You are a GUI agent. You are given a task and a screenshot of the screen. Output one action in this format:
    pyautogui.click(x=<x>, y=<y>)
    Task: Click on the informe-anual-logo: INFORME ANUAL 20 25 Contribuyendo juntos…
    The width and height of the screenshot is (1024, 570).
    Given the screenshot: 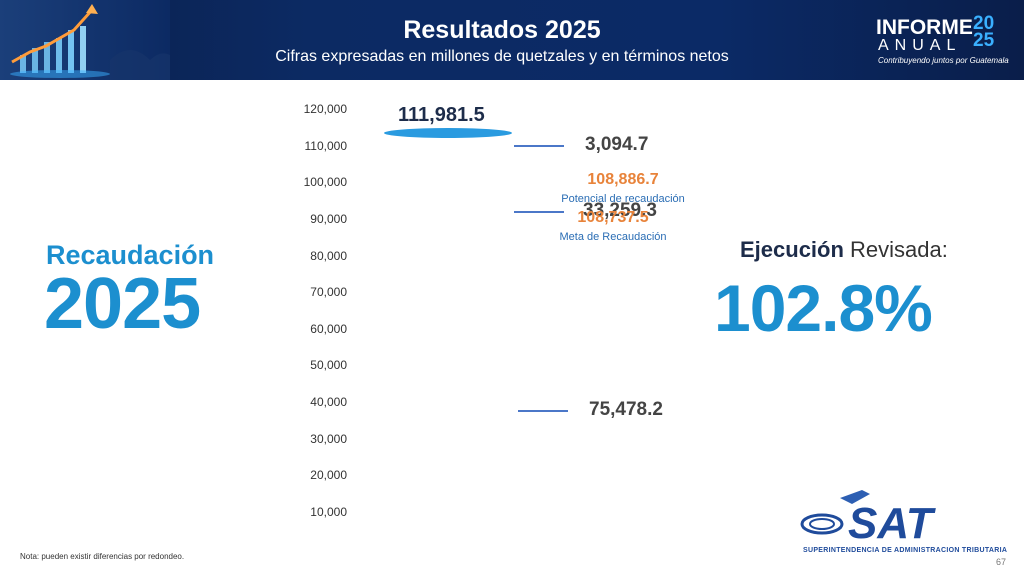 What is the action you would take?
    pyautogui.click(x=942, y=41)
    